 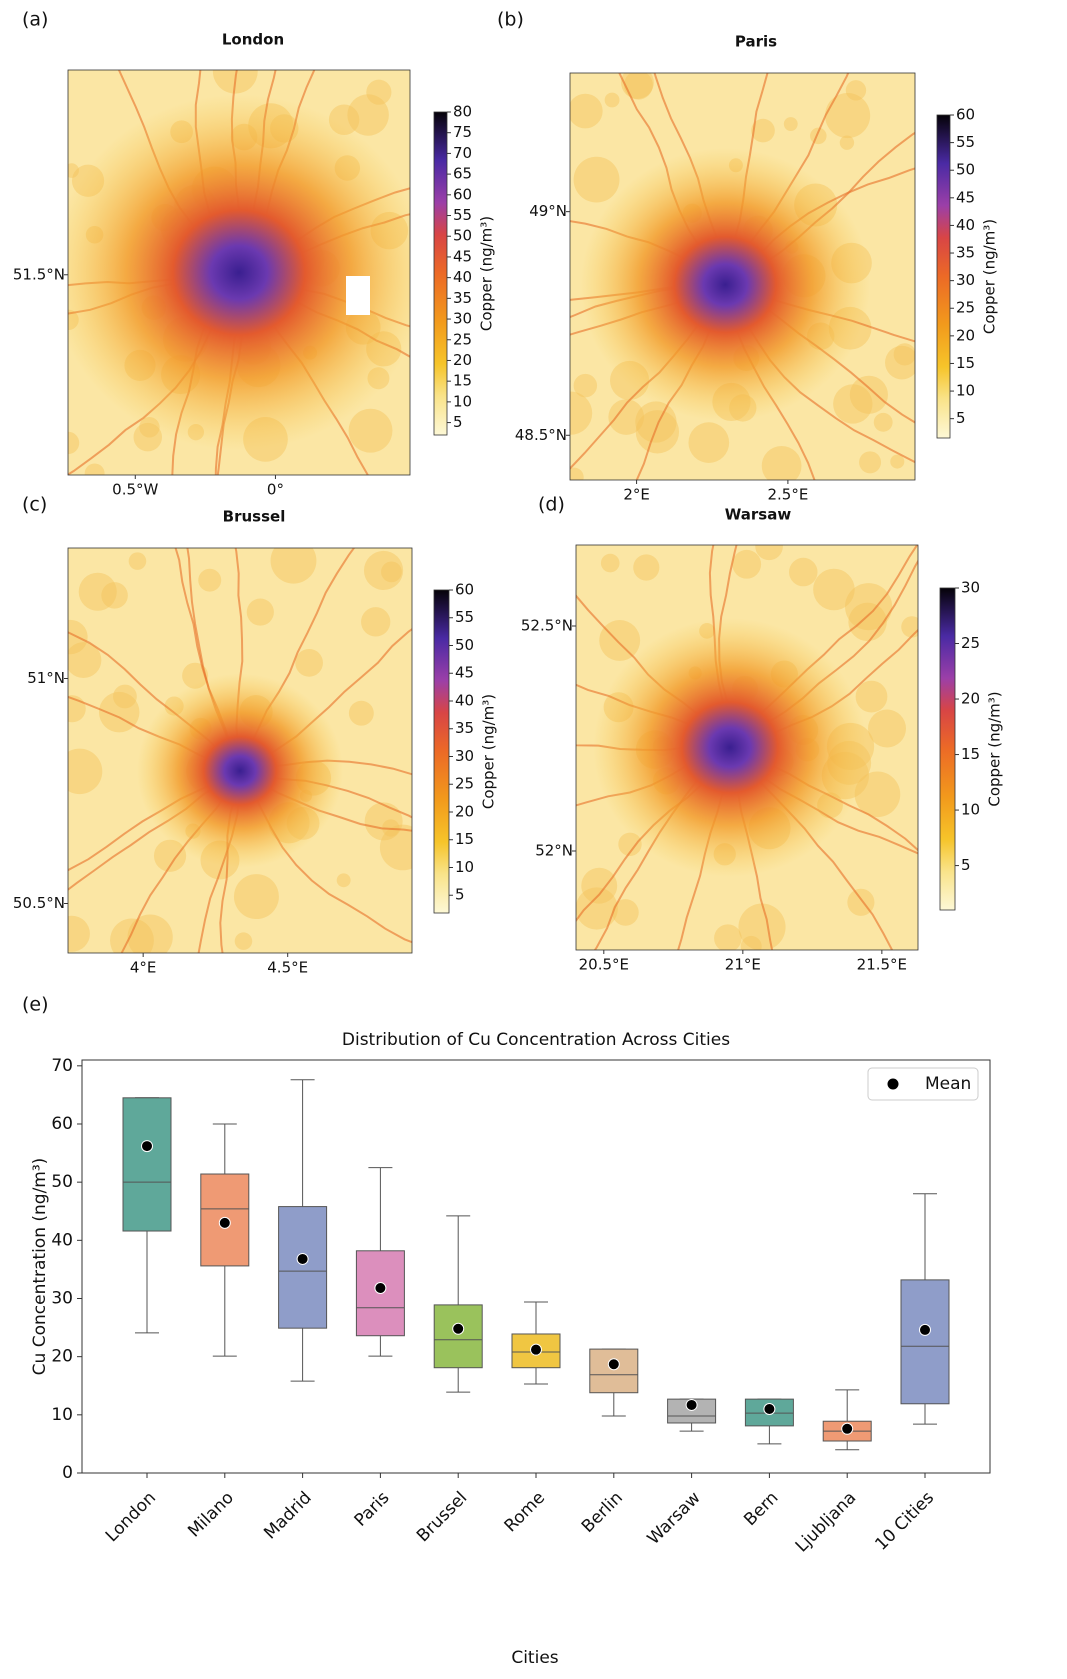 What do you see at coordinates (46, 678) in the screenshot?
I see `y-tick-label: 51°N` at bounding box center [46, 678].